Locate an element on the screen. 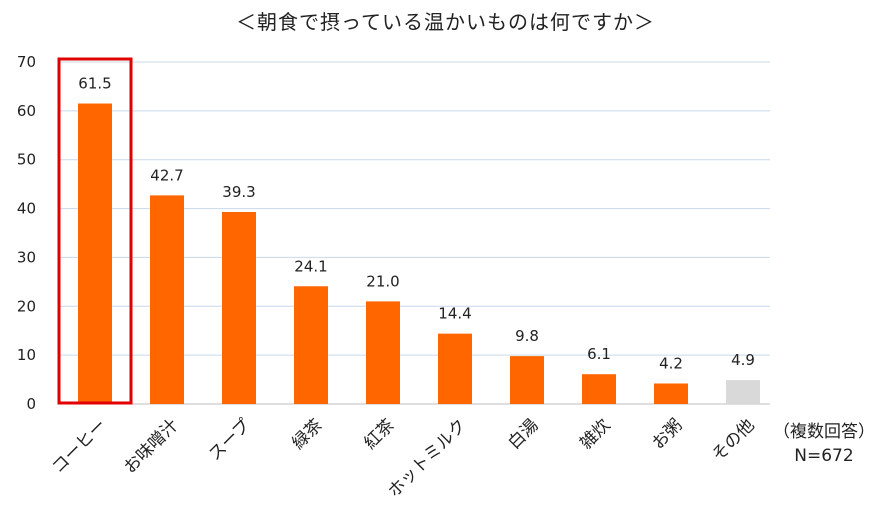 This screenshot has height=515, width=891. data-label: 24.1 is located at coordinates (310, 266).